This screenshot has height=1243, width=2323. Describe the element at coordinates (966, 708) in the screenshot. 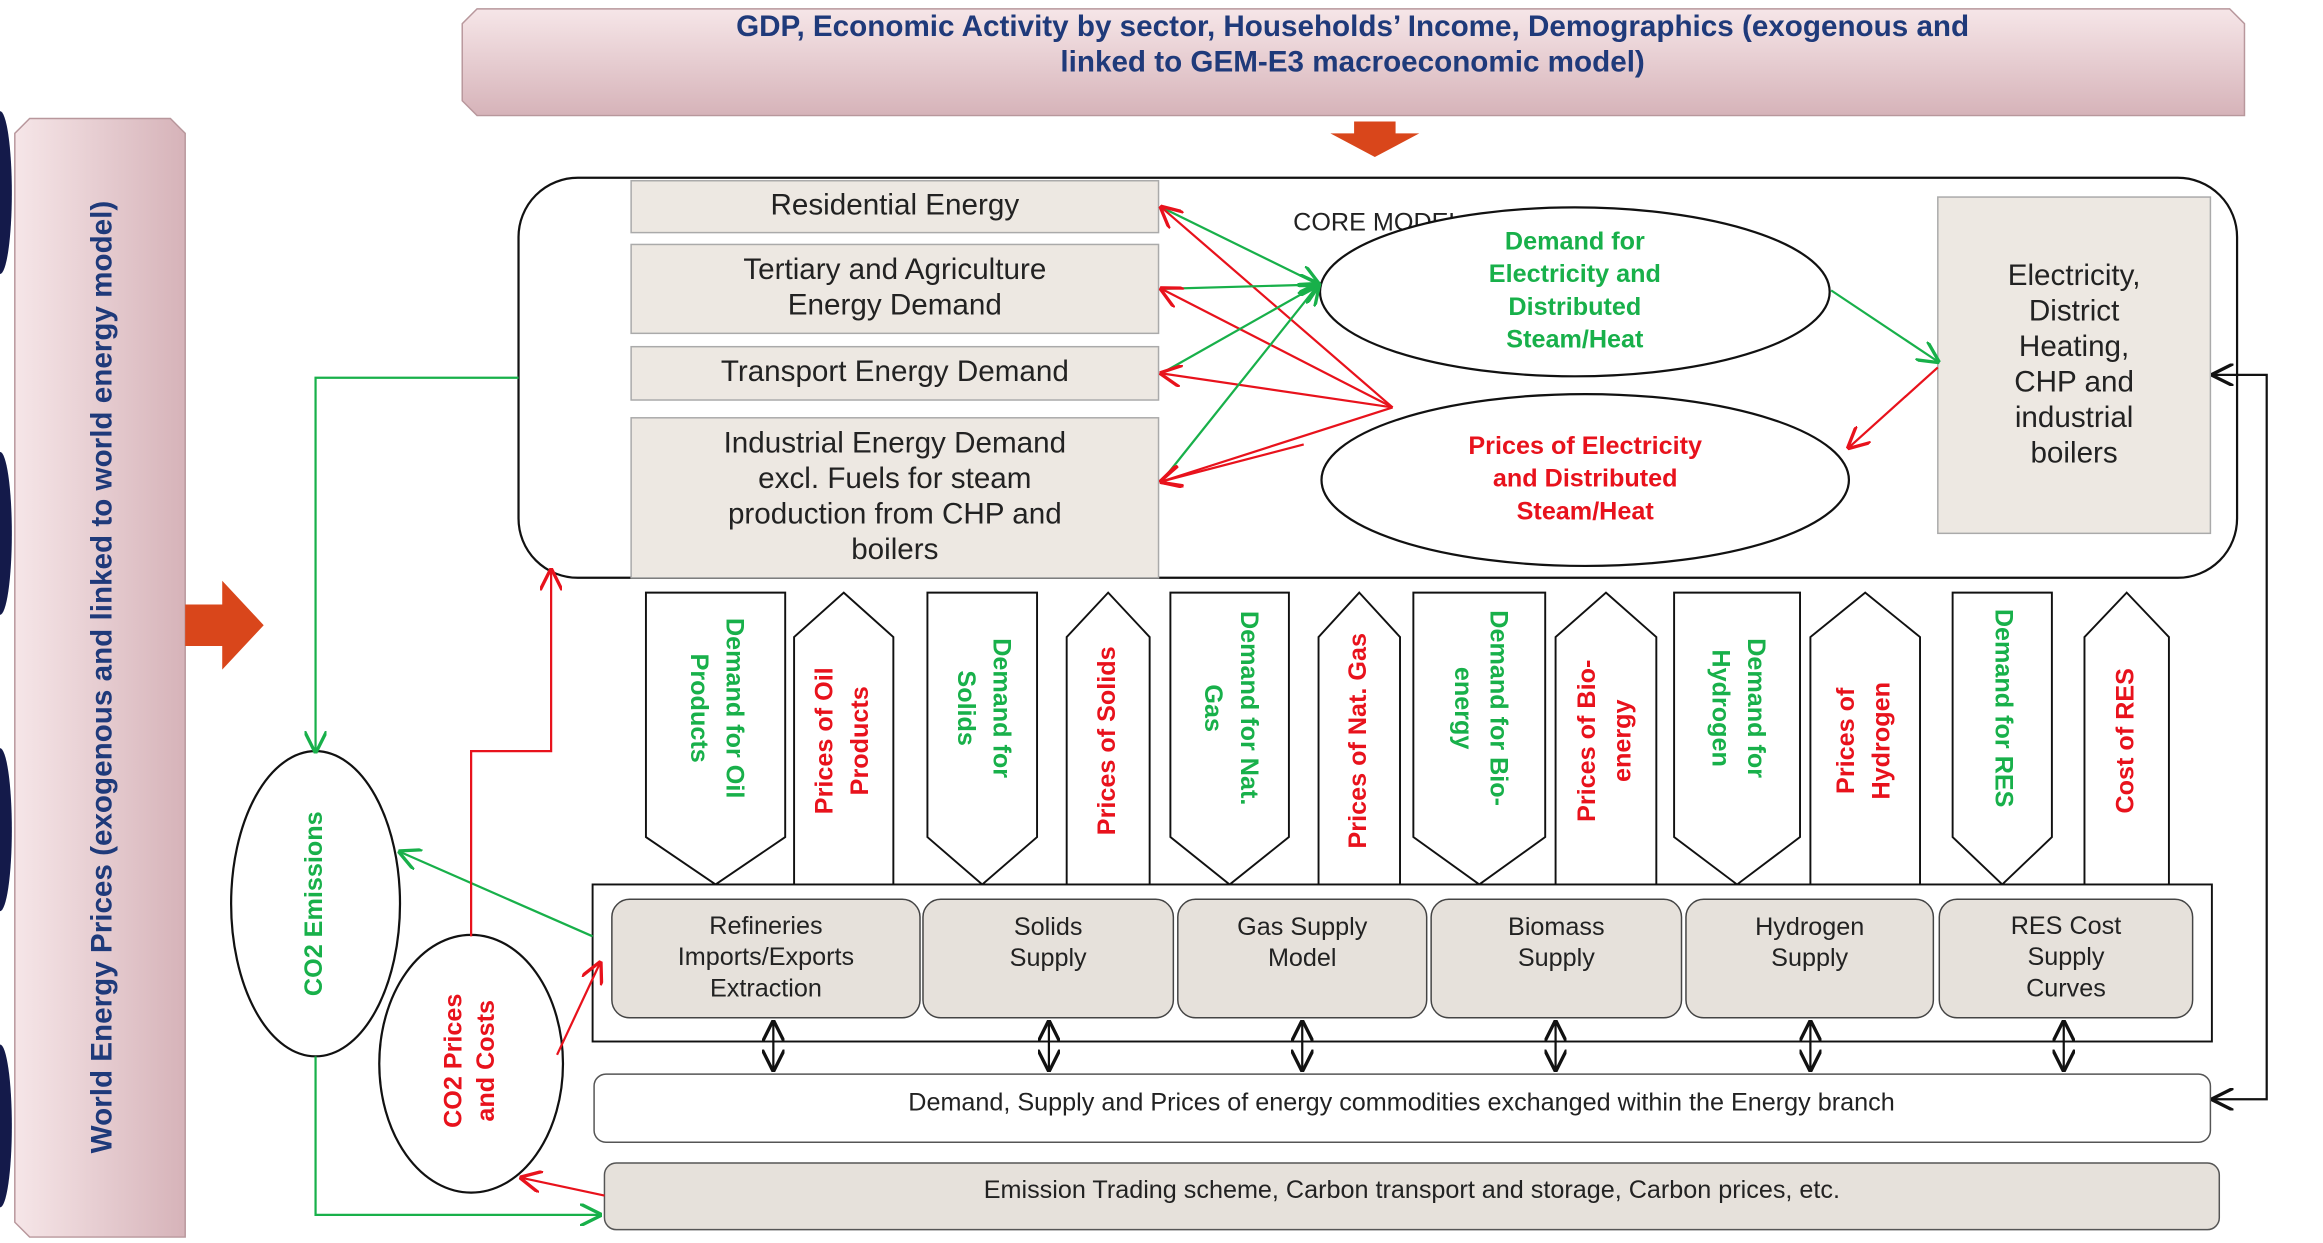

I see `demand-arrow-text: Solids` at that location.